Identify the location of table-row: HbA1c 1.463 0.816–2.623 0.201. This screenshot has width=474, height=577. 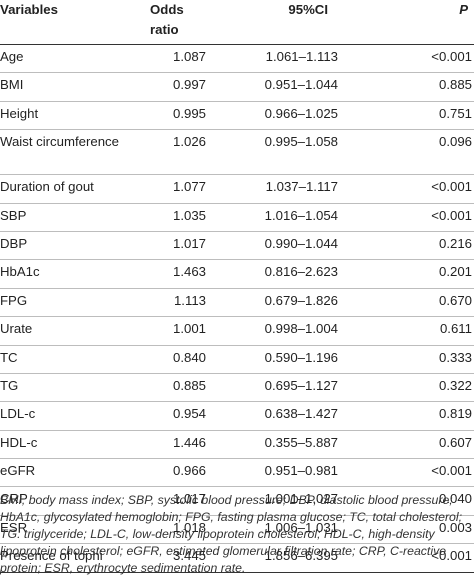
(237, 274).